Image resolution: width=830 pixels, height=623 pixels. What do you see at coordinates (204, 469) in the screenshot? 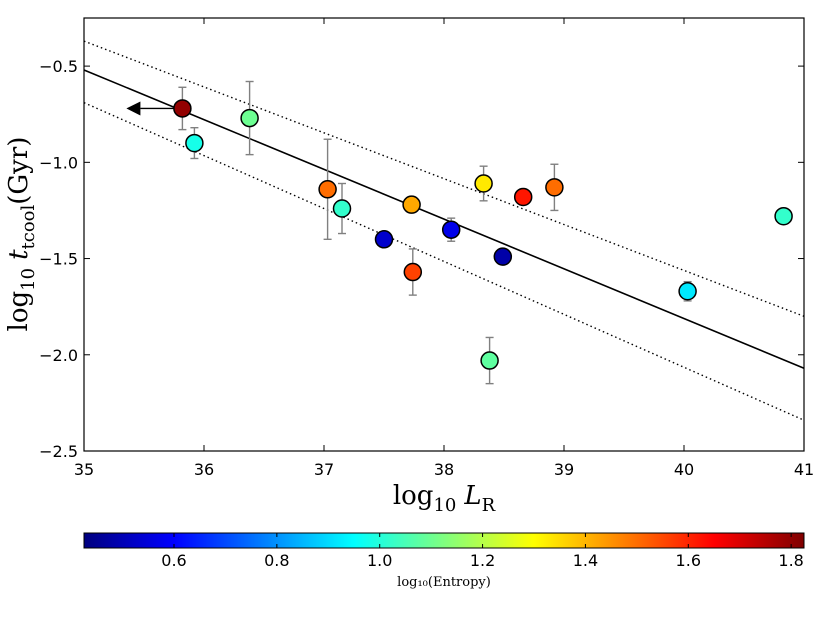
I see `x-tick-label: 36` at bounding box center [204, 469].